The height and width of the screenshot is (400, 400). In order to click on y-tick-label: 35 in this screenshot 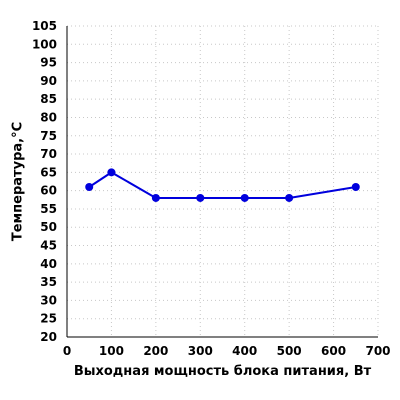, I will do `click(48, 282)`.